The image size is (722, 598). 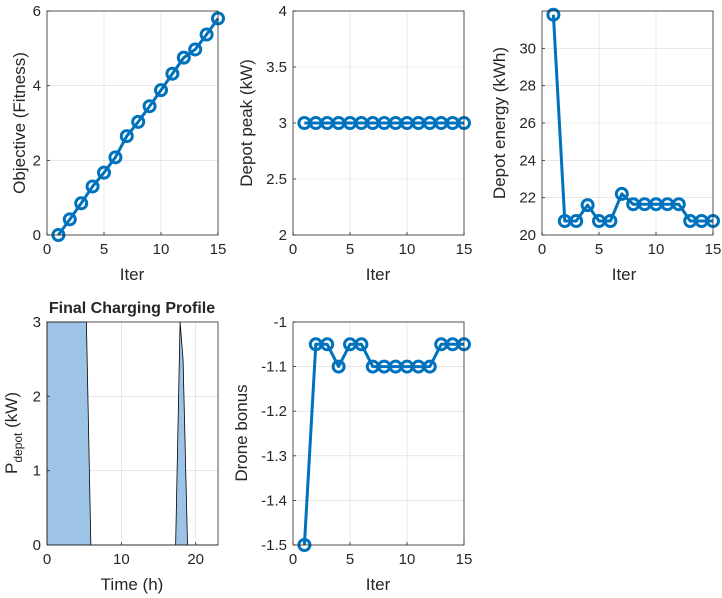 What do you see at coordinates (527, 160) in the screenshot?
I see `y-tick-label: 24` at bounding box center [527, 160].